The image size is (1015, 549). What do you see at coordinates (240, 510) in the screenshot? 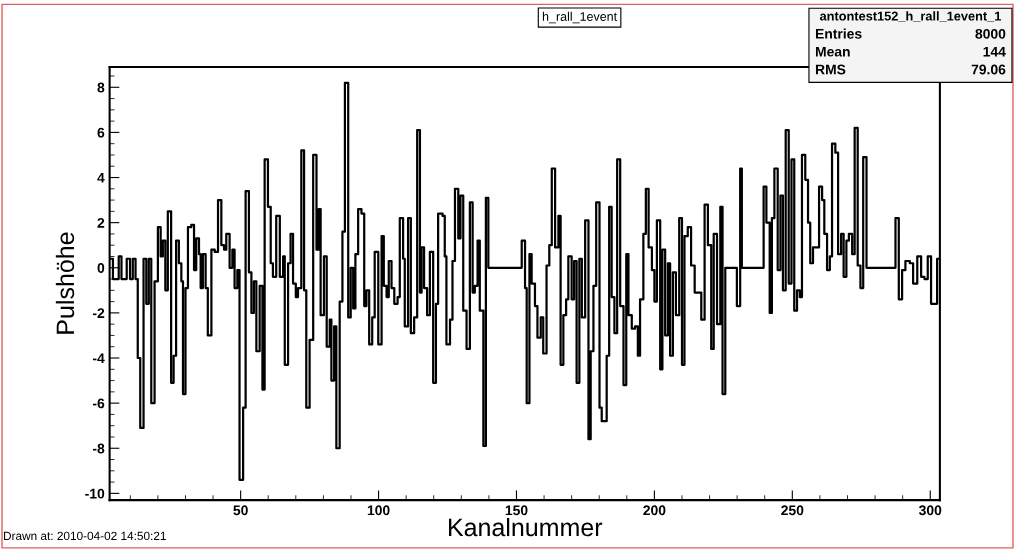
I see `x-tick-label: 50` at bounding box center [240, 510].